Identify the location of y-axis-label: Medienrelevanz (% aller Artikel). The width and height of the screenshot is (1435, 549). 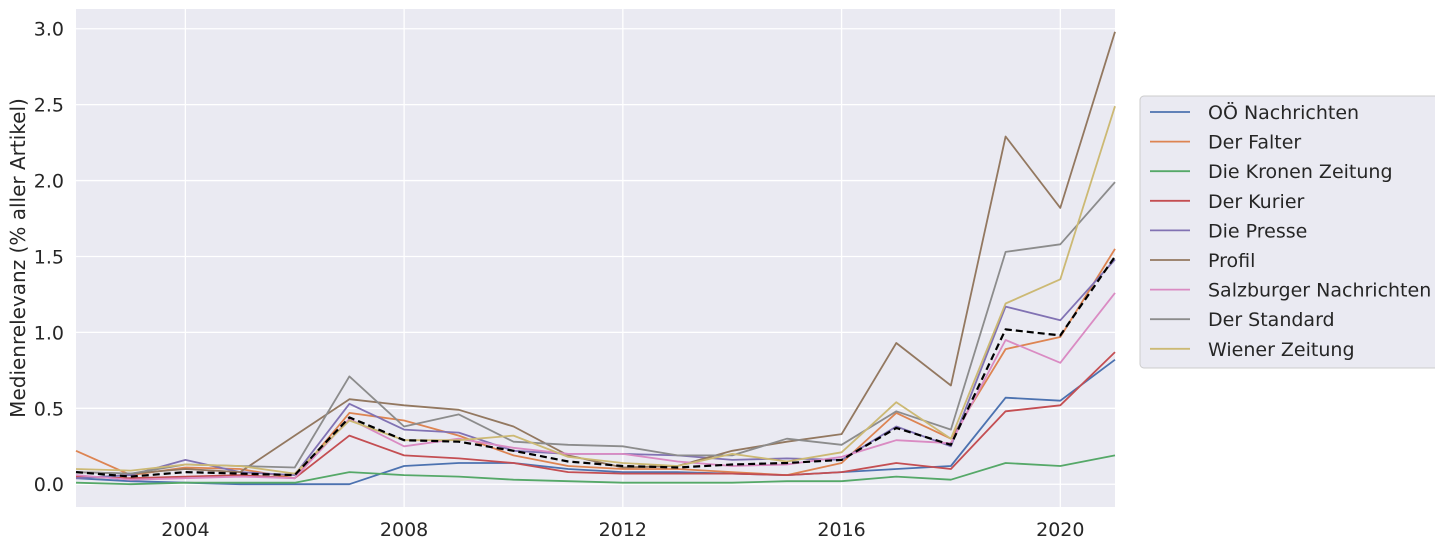
(18, 258).